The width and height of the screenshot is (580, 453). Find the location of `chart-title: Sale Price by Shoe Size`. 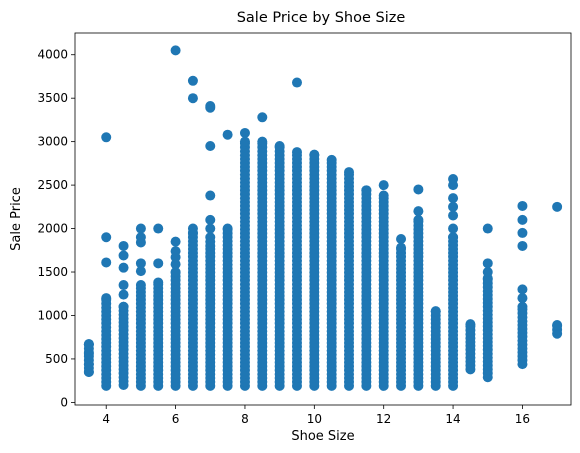

chart-title: Sale Price by Shoe Size is located at coordinates (321, 18).